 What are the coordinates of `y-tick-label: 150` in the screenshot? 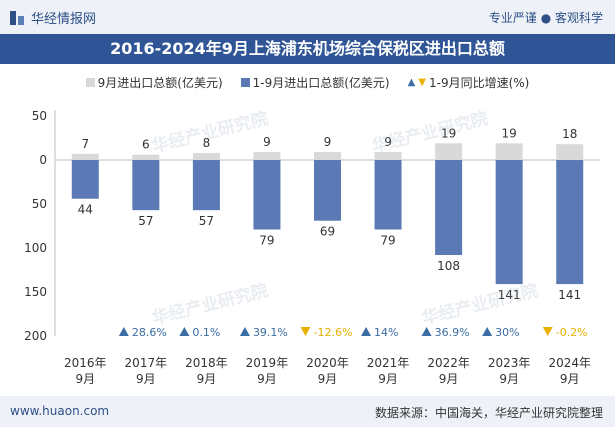 It's located at (35, 292).